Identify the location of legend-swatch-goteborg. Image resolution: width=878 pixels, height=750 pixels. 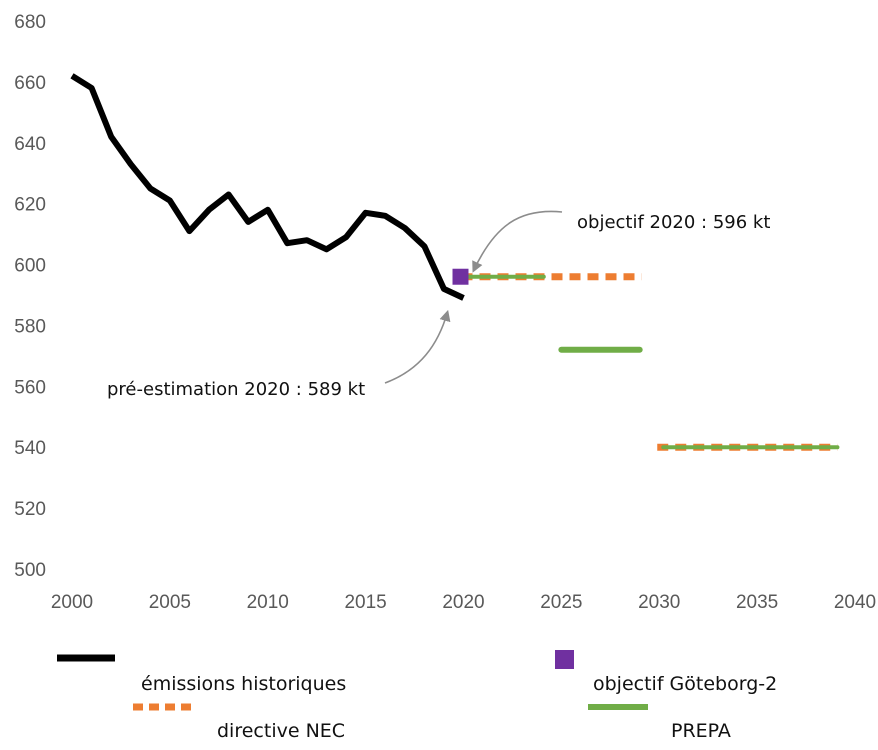
(564, 659).